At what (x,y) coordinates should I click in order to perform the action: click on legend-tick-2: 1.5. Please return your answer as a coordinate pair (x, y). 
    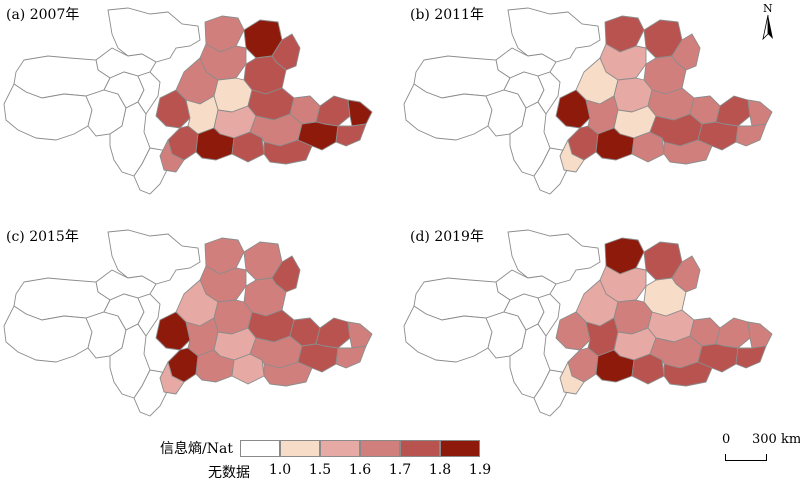
    Looking at the image, I should click on (320, 470).